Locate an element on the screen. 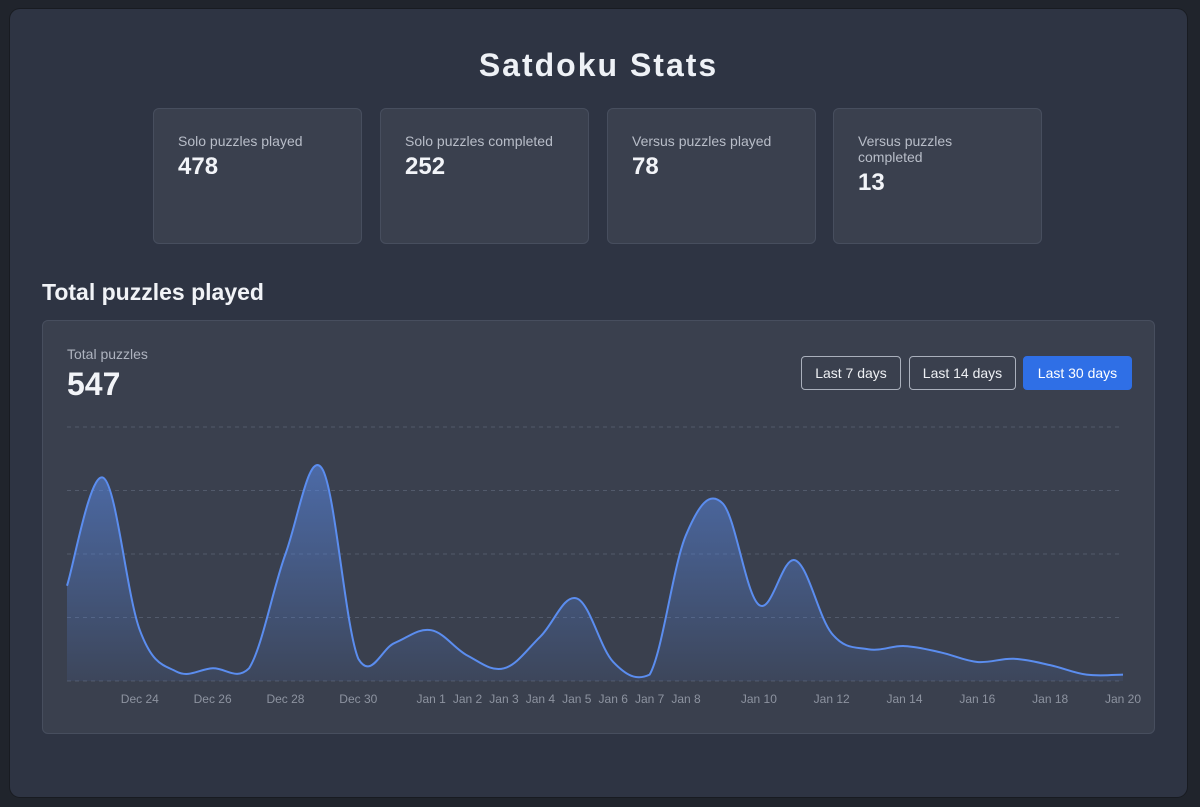 The image size is (1200, 807). x-tick-label: Jan 18 is located at coordinates (1050, 699).